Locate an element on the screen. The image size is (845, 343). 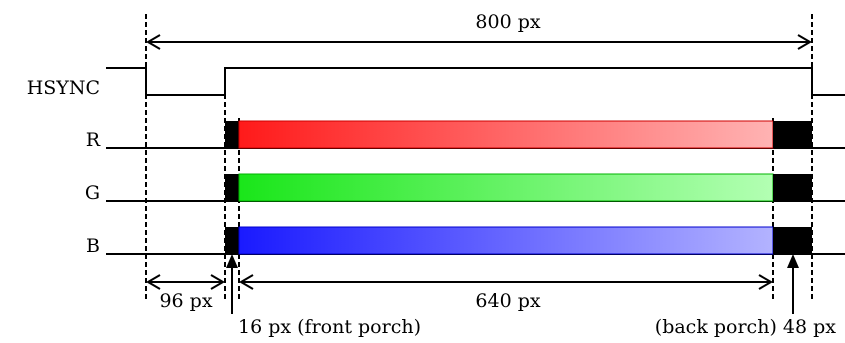
blue-front-porch-block is located at coordinates (232, 240).